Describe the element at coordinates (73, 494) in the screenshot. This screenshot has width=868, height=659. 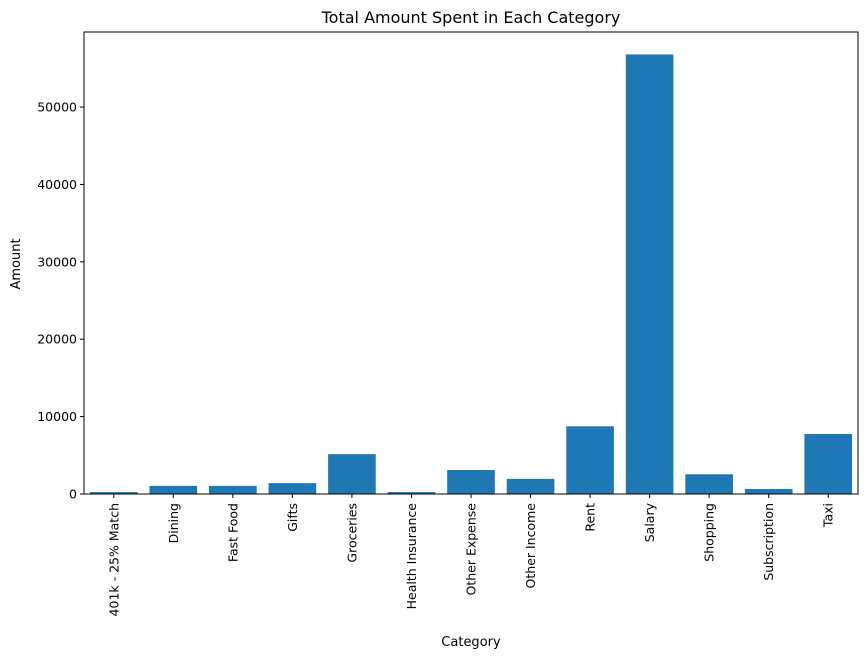
I see `y-tick-label: 0` at that location.